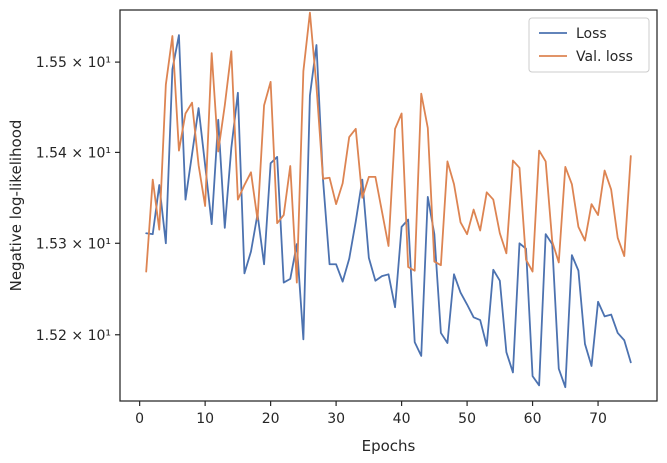 The width and height of the screenshot is (667, 463). Describe the element at coordinates (73, 153) in the screenshot. I see `y-tick-label: 1.54 × 10¹` at that location.